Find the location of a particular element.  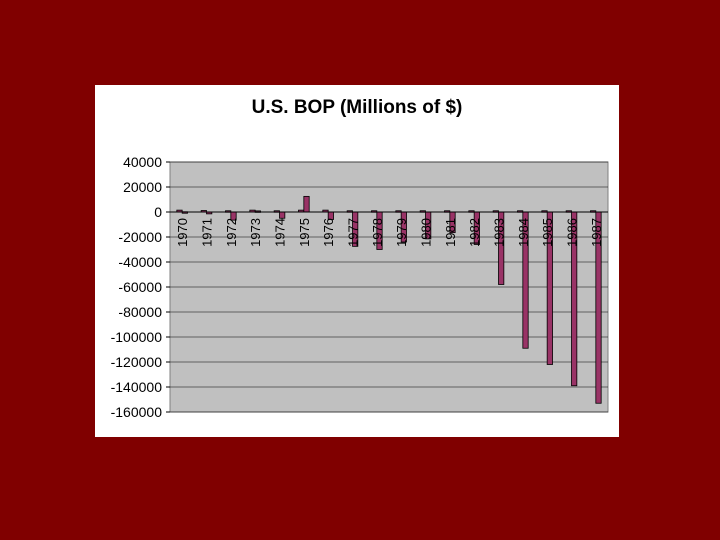

x-tick-label: 1987 is located at coordinates (596, 232).